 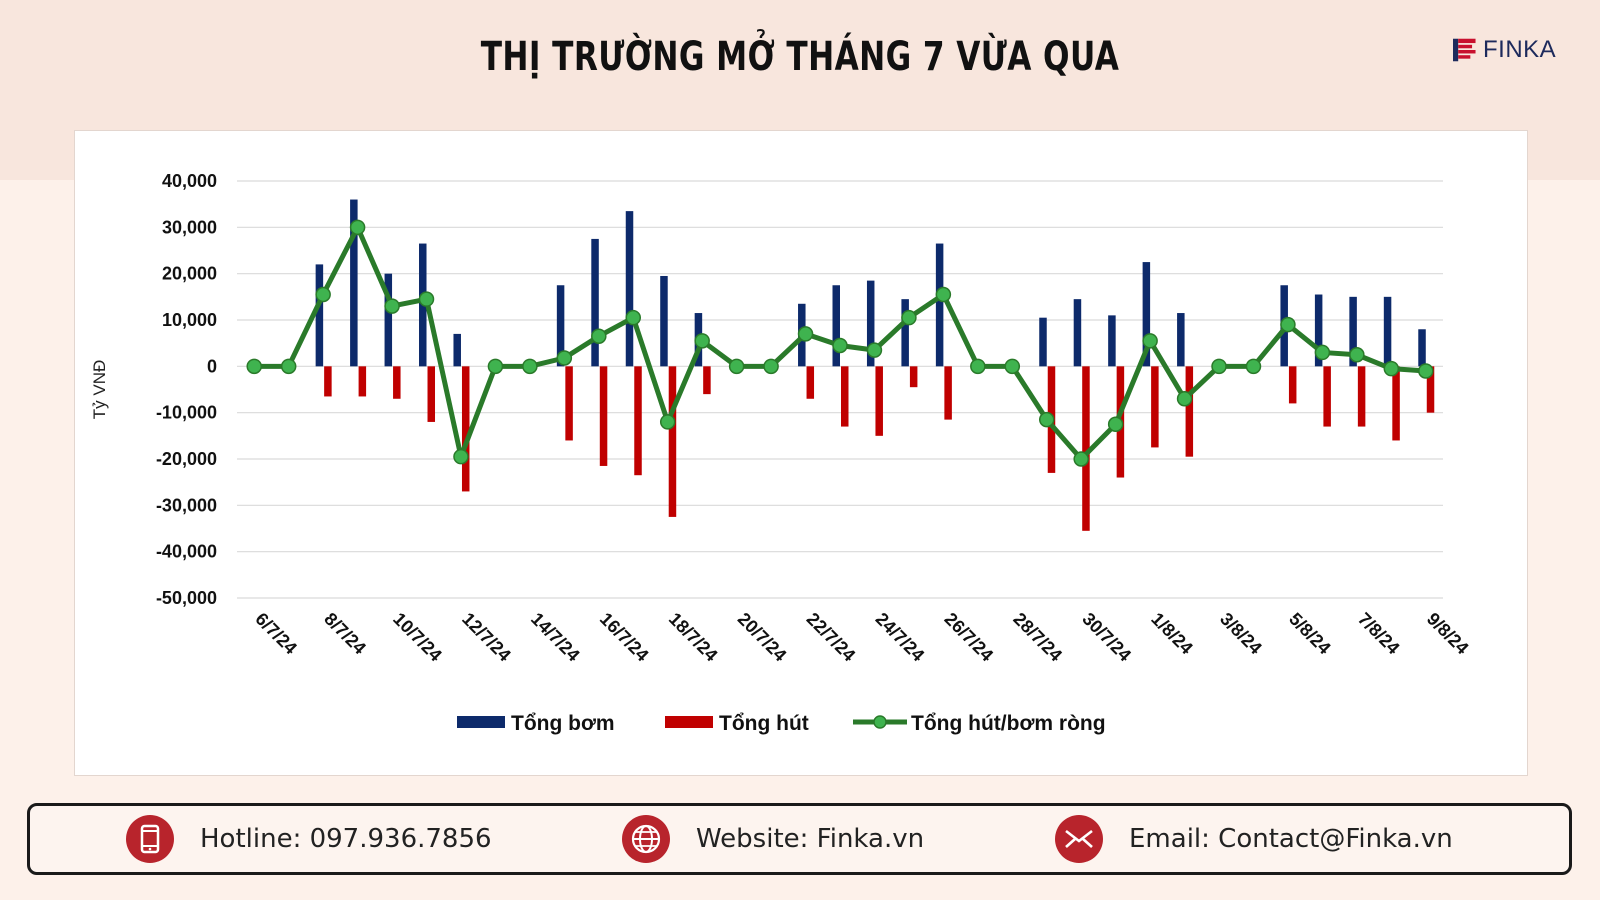 What do you see at coordinates (1448, 634) in the screenshot?
I see `x-tick-label: 9/8/24` at bounding box center [1448, 634].